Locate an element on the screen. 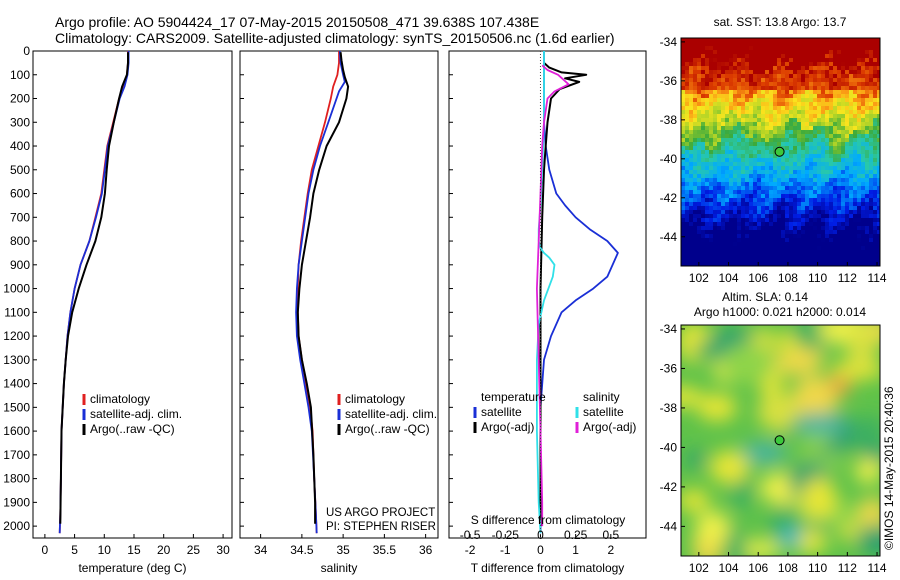 Image resolution: width=900 pixels, height=580 pixels. depth-tick-label: 1400 is located at coordinates (16, 384).